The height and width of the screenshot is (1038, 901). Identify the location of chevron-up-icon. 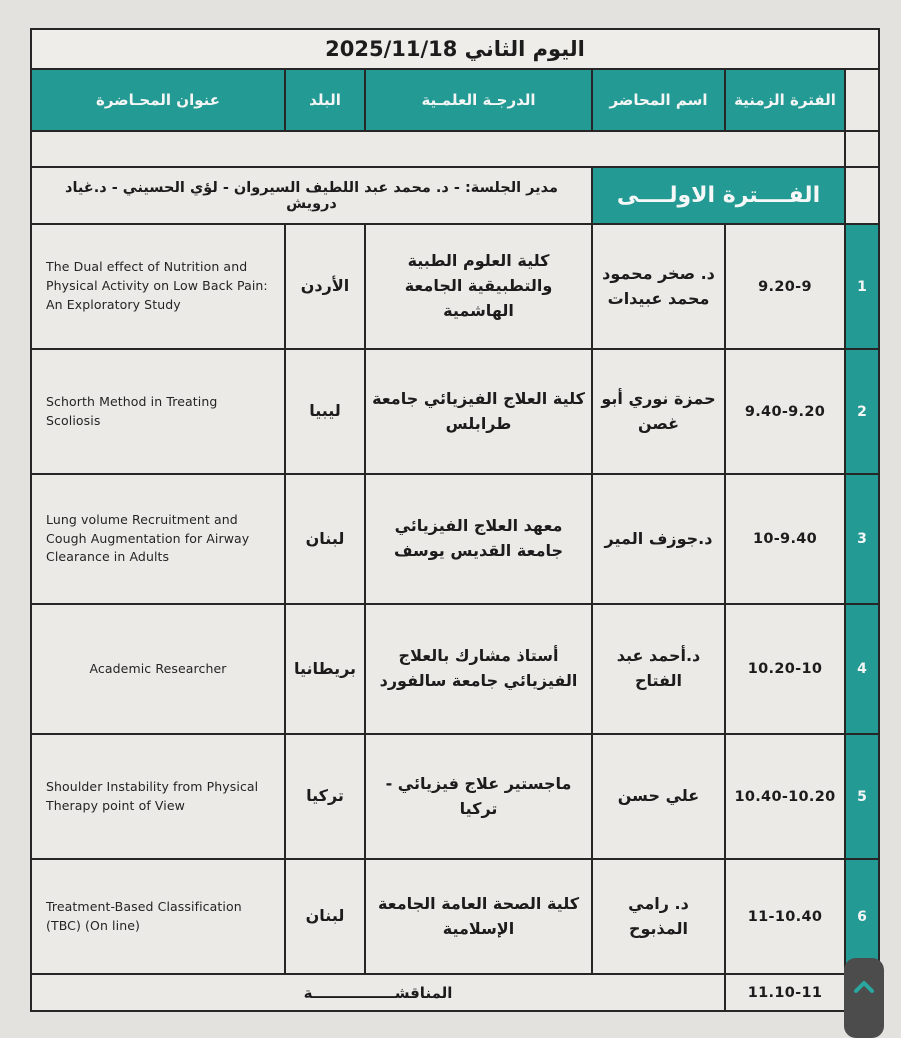
(864, 1009).